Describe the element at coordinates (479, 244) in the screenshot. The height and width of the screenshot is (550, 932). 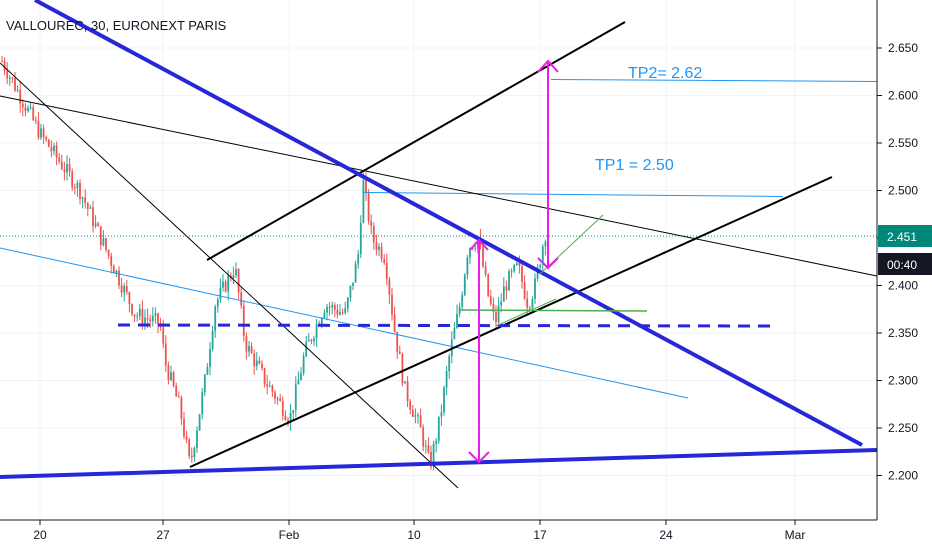
I see `magenta-arrow-up-head-left` at that location.